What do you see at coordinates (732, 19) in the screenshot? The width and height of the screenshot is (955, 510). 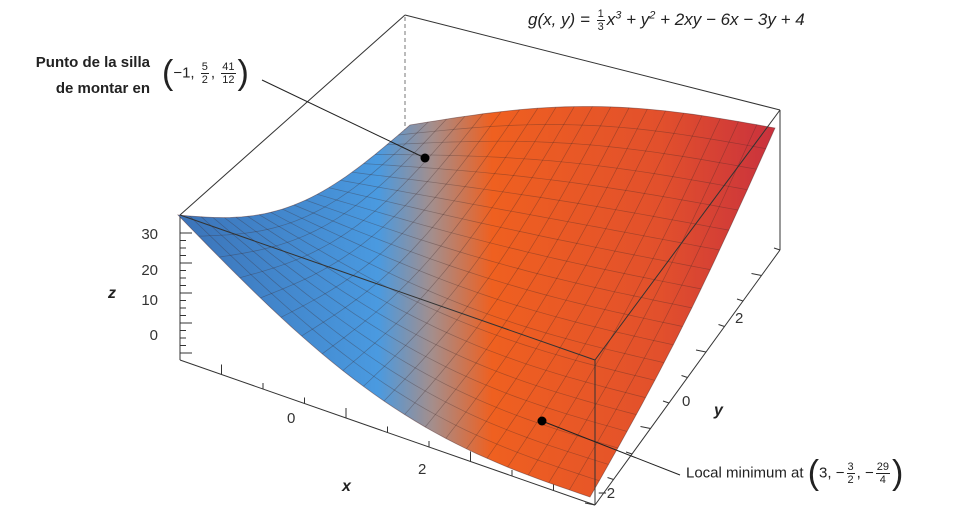 I see `term: + 2xy − 6x − 3y + 4` at bounding box center [732, 19].